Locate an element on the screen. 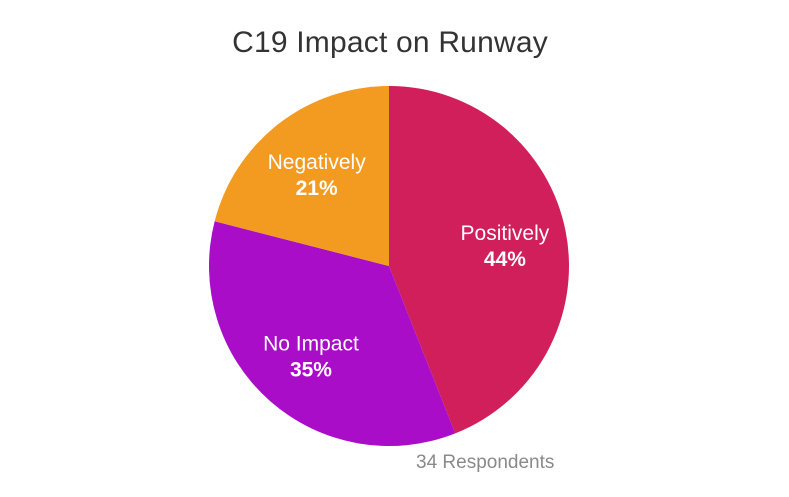 This screenshot has height=497, width=789. slice-label-value: 44% is located at coordinates (505, 259).